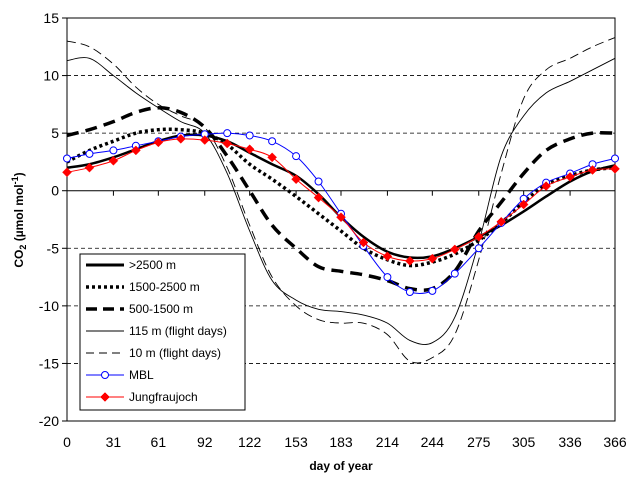  What do you see at coordinates (341, 442) in the screenshot?
I see `x-tick-label: 183` at bounding box center [341, 442].